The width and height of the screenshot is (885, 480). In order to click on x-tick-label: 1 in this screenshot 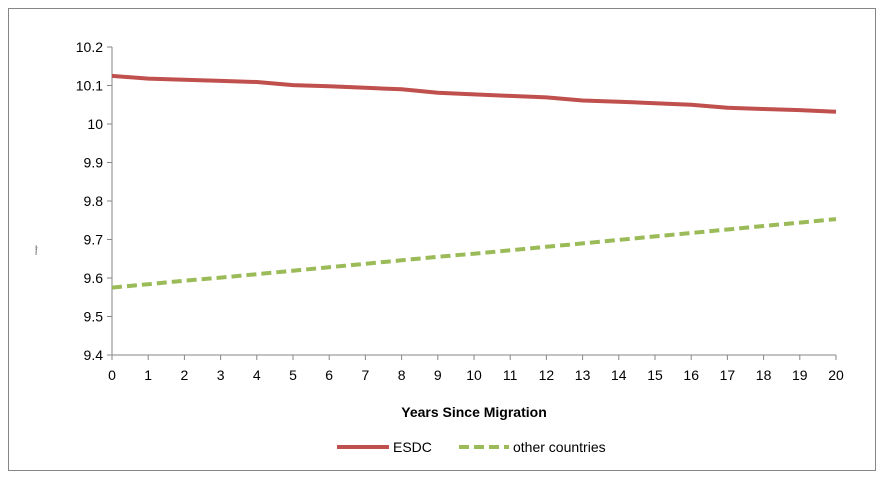, I will do `click(148, 375)`.